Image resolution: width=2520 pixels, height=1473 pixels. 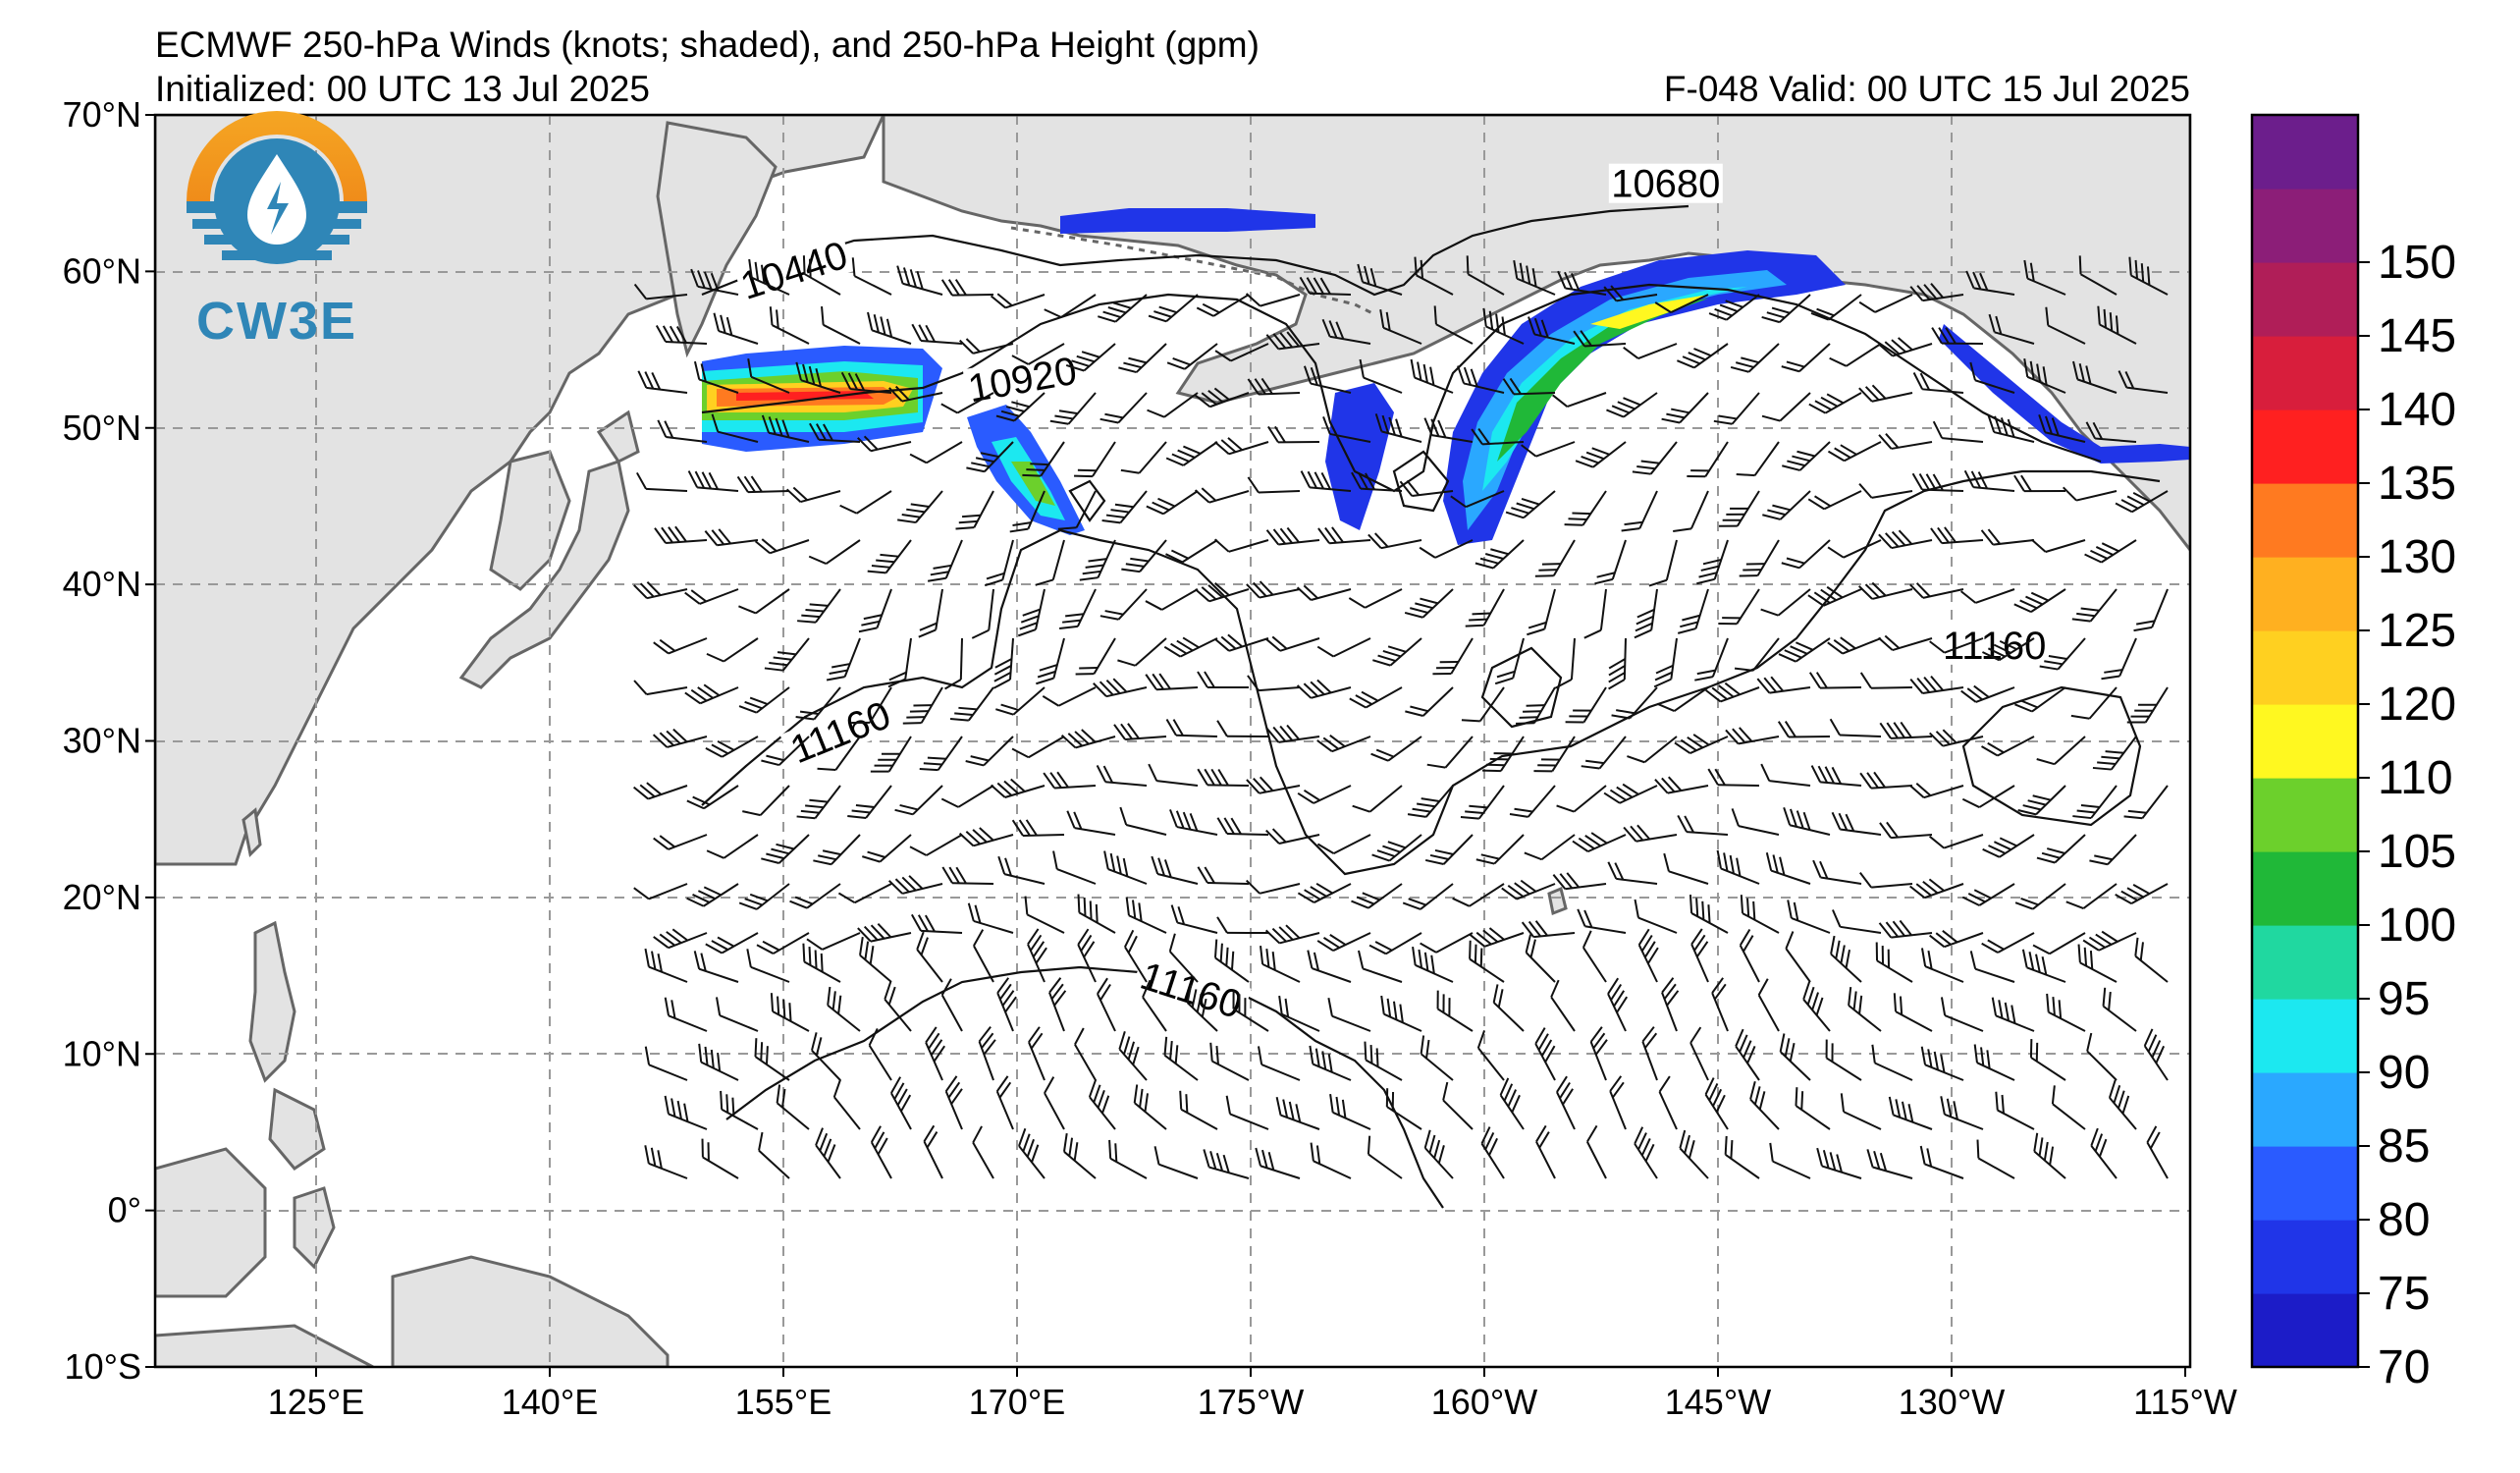 What do you see at coordinates (103, 1366) in the screenshot?
I see `lat-tick-label: 10°S` at bounding box center [103, 1366].